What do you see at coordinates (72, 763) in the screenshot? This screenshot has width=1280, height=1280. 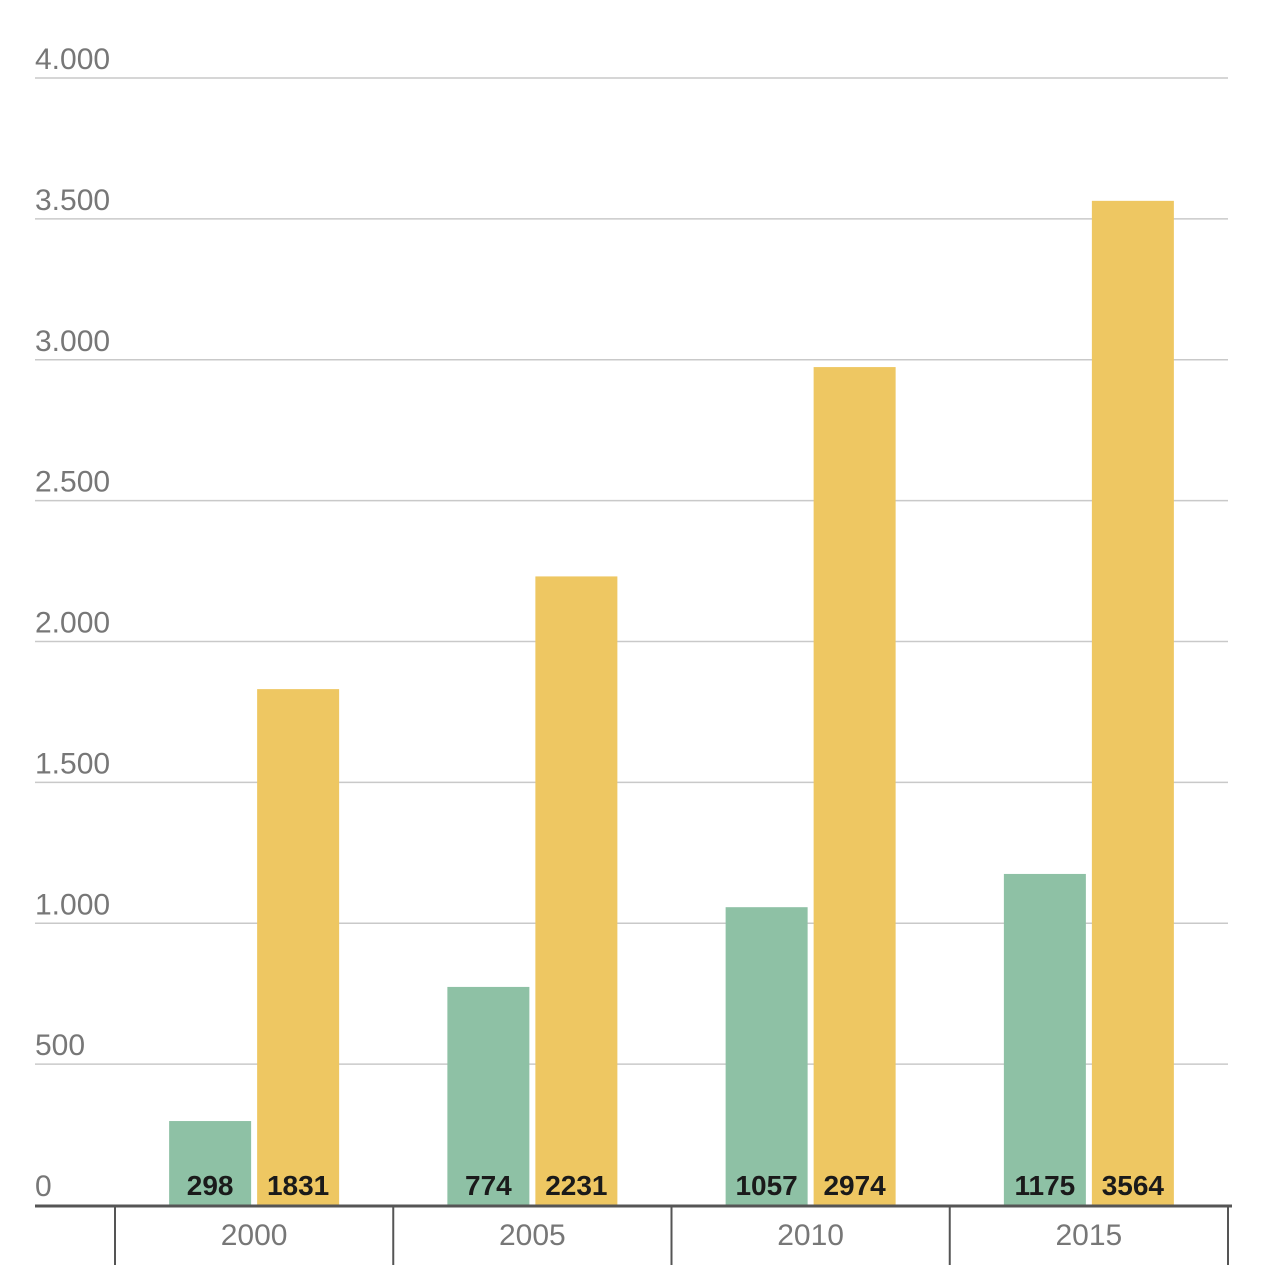 I see `y-tick-label: 1.500` at bounding box center [72, 763].